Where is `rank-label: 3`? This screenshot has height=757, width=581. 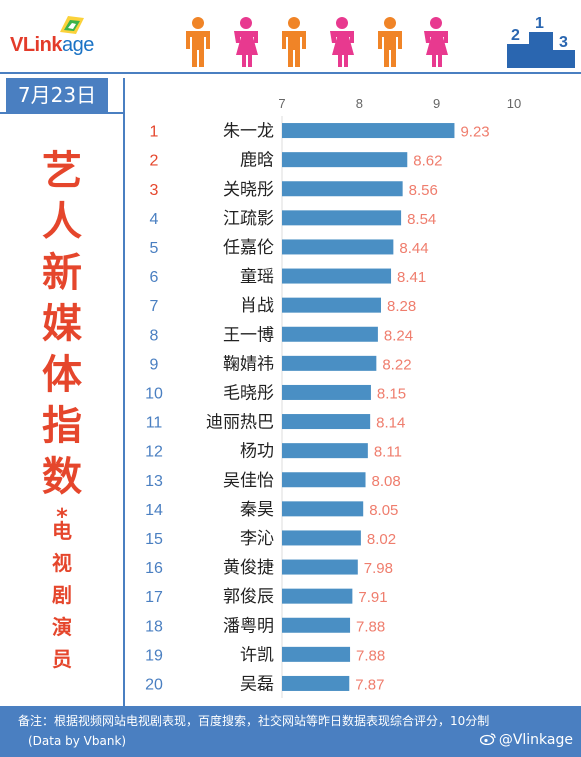
rank-label: 3 is located at coordinates (154, 190).